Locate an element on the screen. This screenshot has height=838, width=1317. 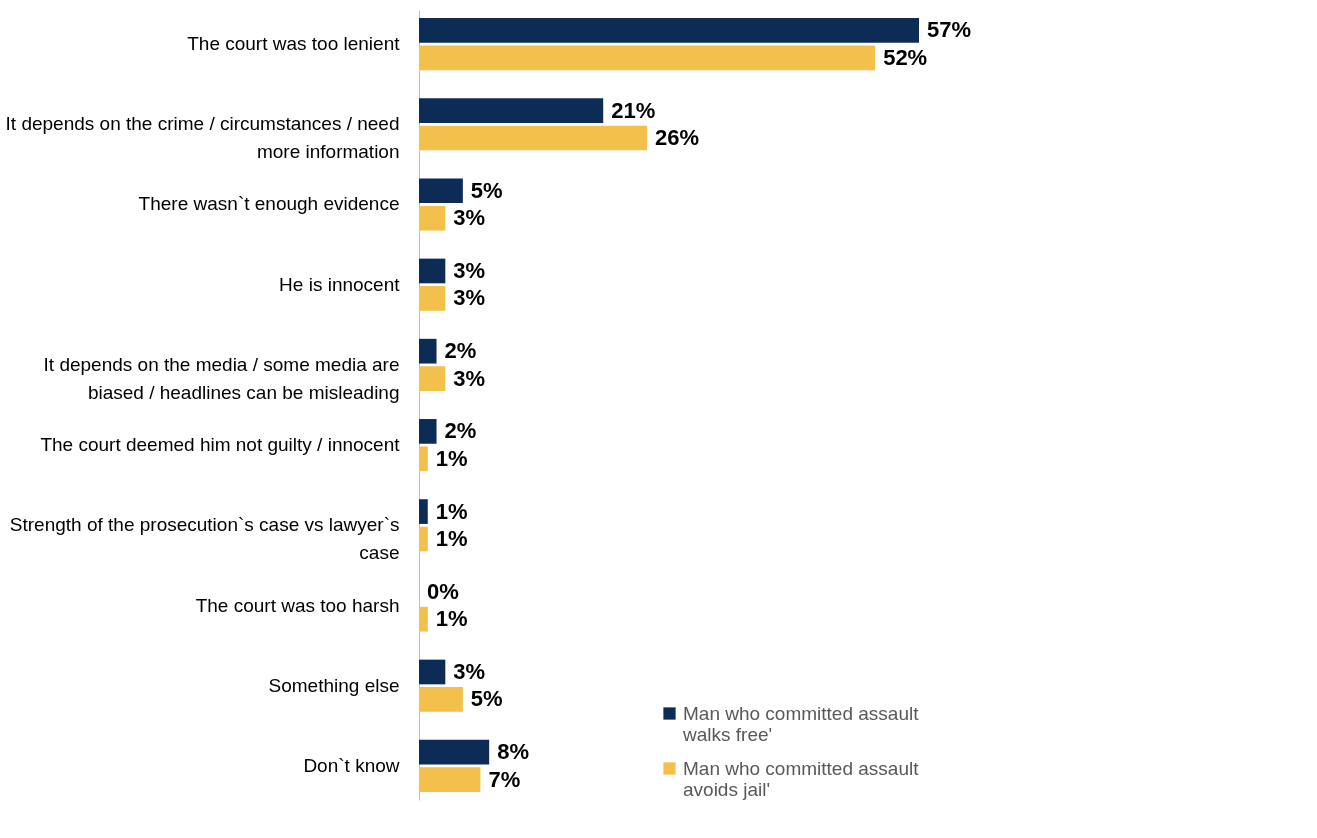
data-label: 57% is located at coordinates (949, 30).